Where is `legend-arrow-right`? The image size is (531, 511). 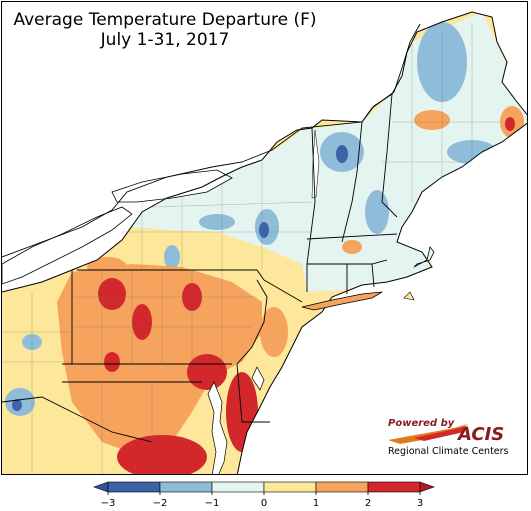 legend-arrow-right is located at coordinates (427, 487).